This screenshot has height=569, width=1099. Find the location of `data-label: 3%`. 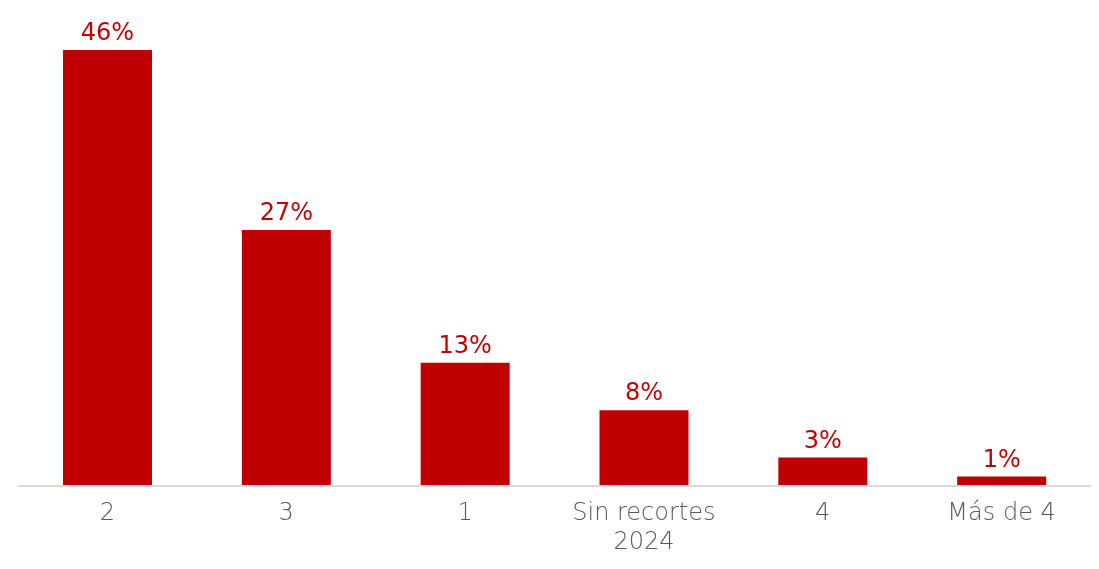

data-label: 3% is located at coordinates (822, 439).